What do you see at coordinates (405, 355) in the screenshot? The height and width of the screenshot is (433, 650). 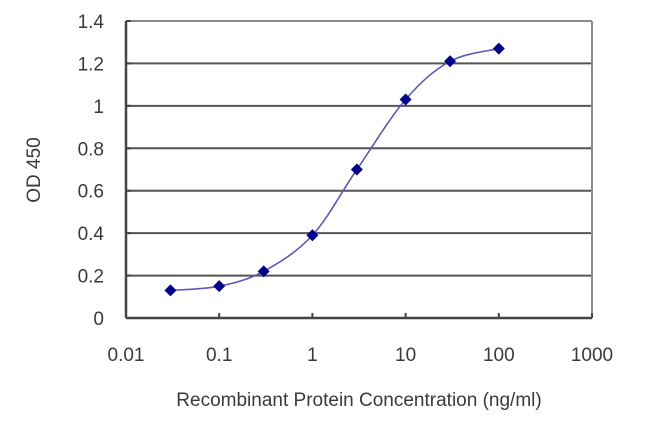 I see `x-tick-label: 10` at bounding box center [405, 355].